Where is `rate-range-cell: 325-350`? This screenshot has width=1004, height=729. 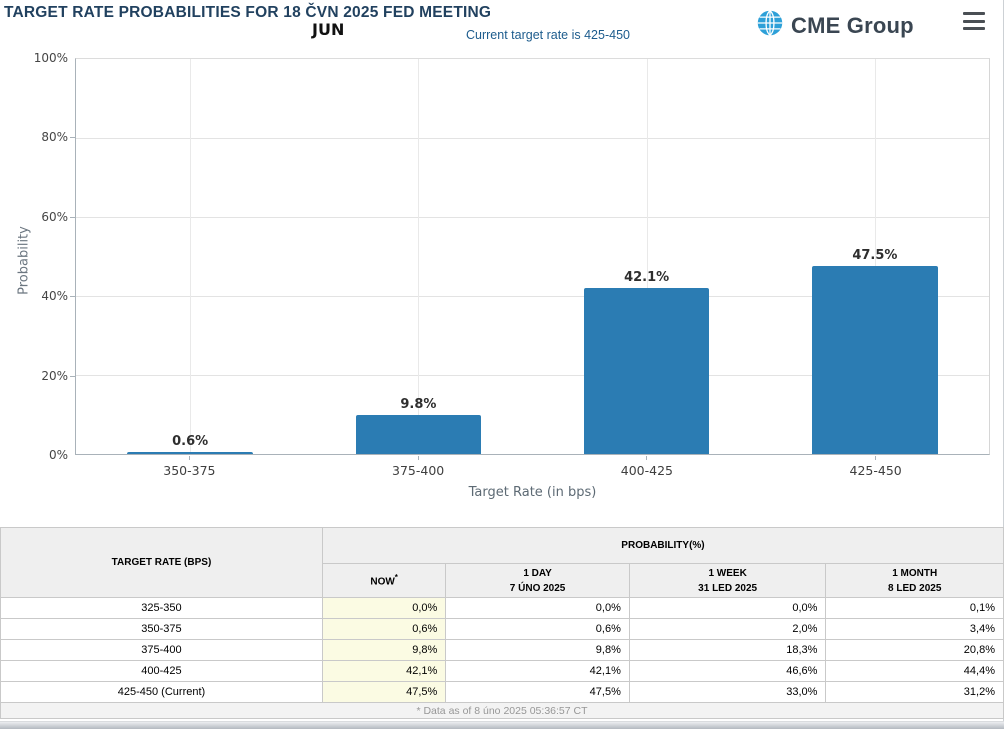
rate-range-cell: 325-350 is located at coordinates (161, 608).